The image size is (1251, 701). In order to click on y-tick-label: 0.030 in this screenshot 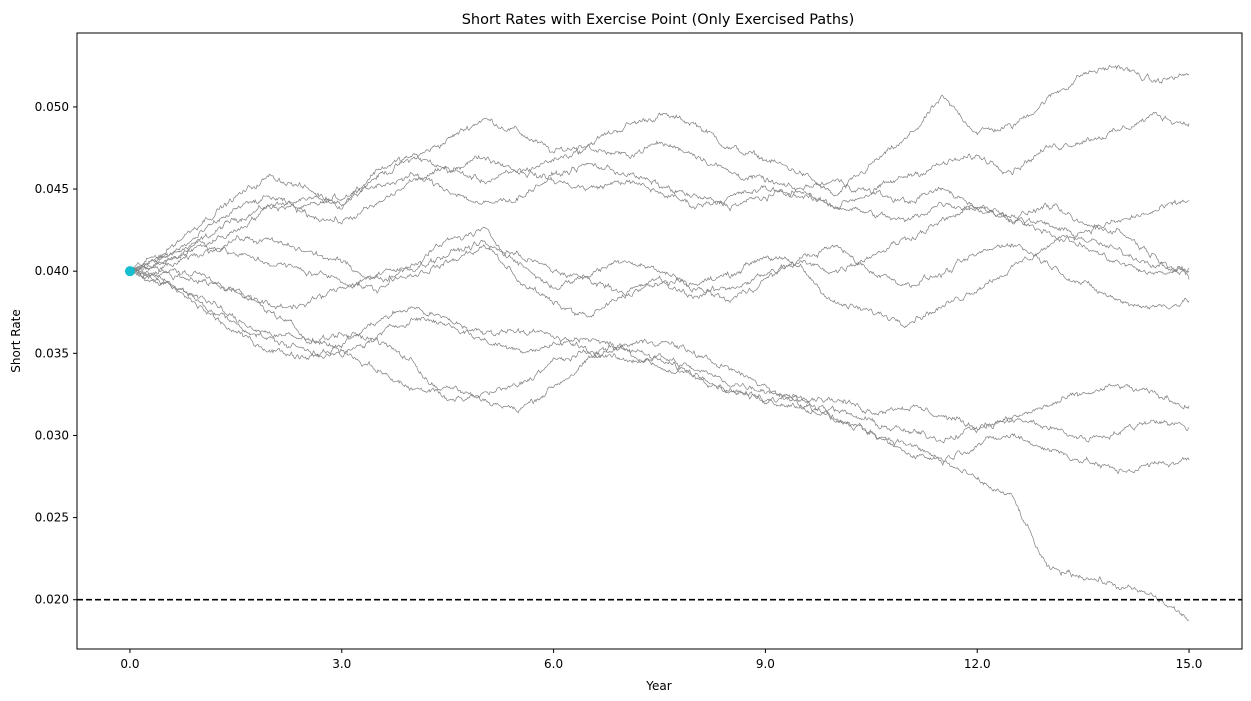, I will do `click(52, 435)`.